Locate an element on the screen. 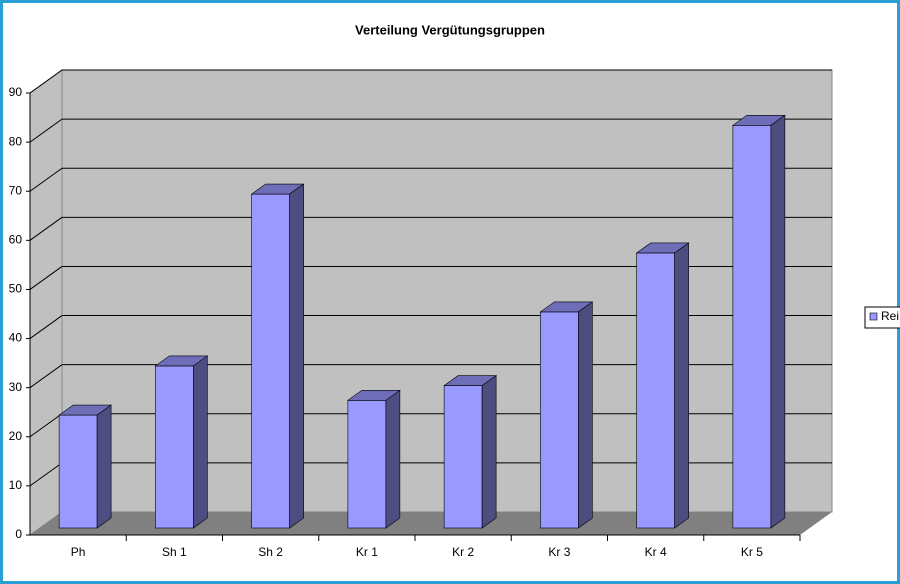 This screenshot has height=584, width=900. y-tick-label: 30 is located at coordinates (16, 387).